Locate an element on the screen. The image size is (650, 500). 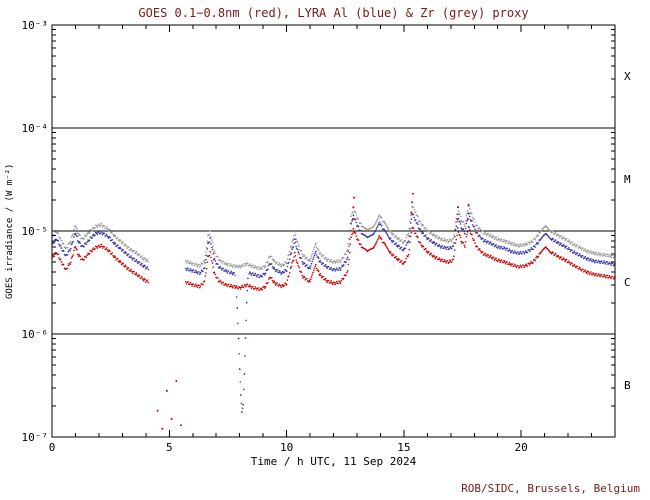
svg-text: 20 is located at coordinates (521, 447).